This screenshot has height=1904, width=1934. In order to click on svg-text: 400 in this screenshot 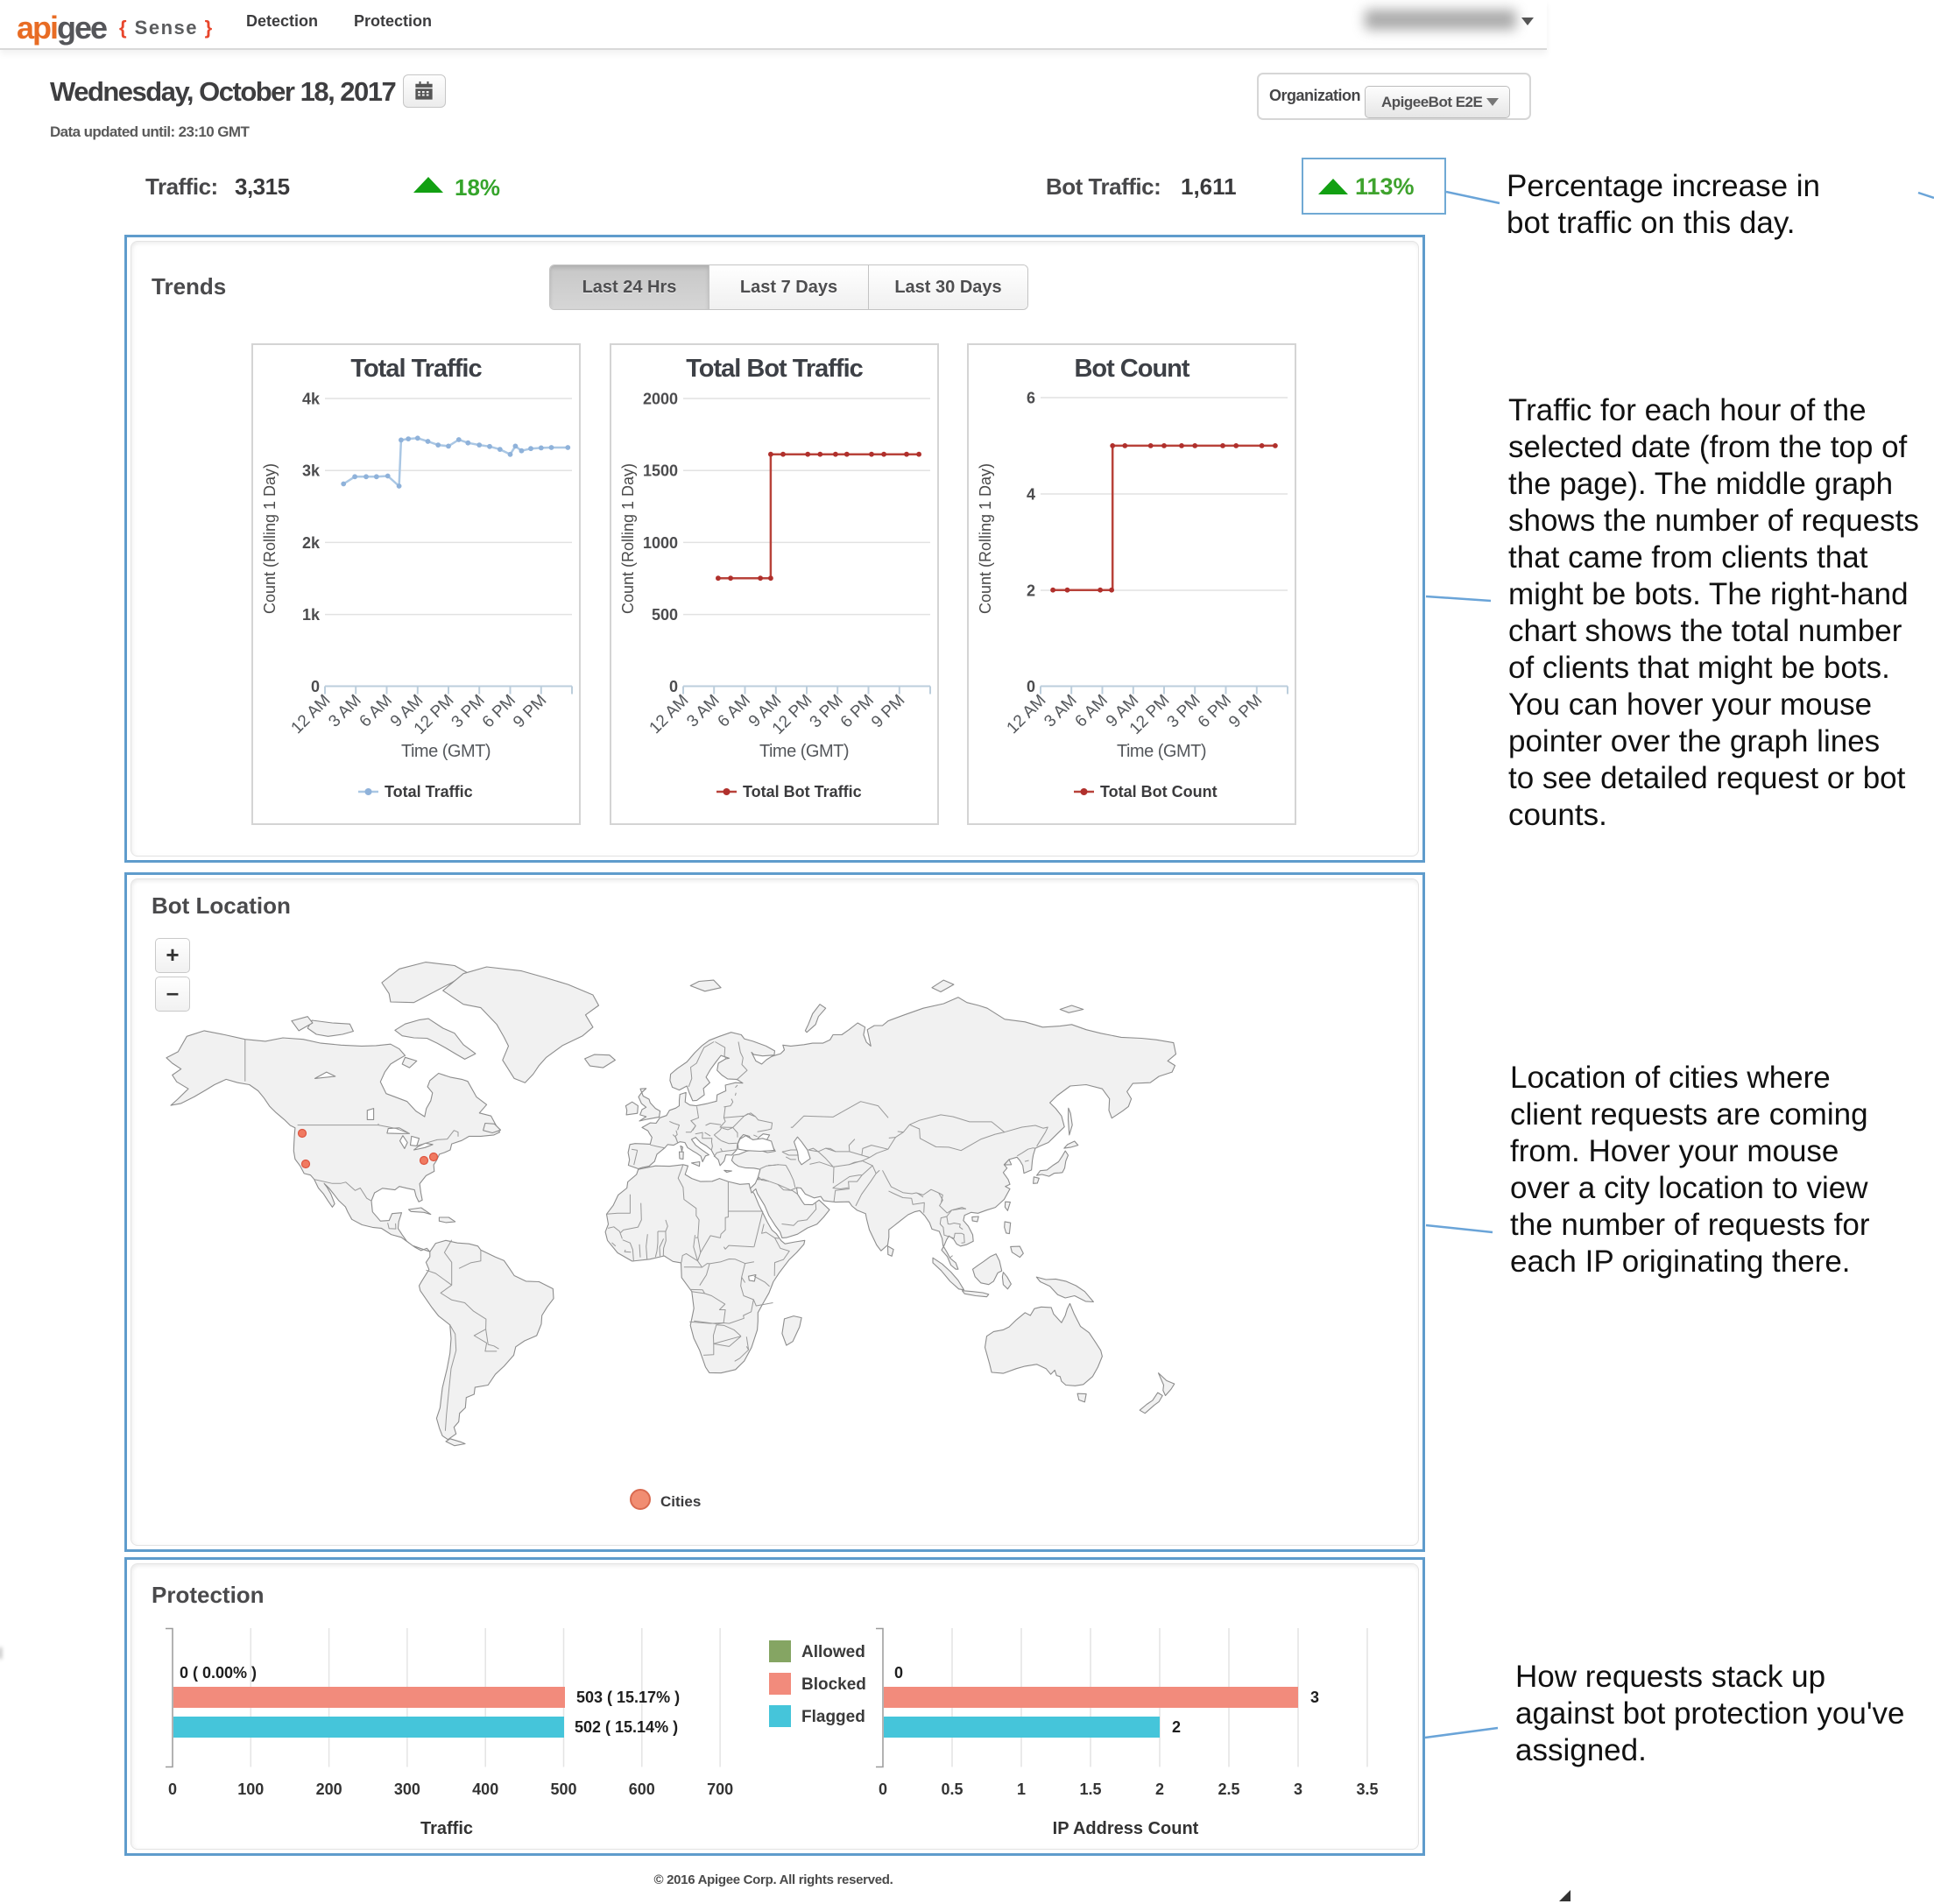, I will do `click(485, 1789)`.